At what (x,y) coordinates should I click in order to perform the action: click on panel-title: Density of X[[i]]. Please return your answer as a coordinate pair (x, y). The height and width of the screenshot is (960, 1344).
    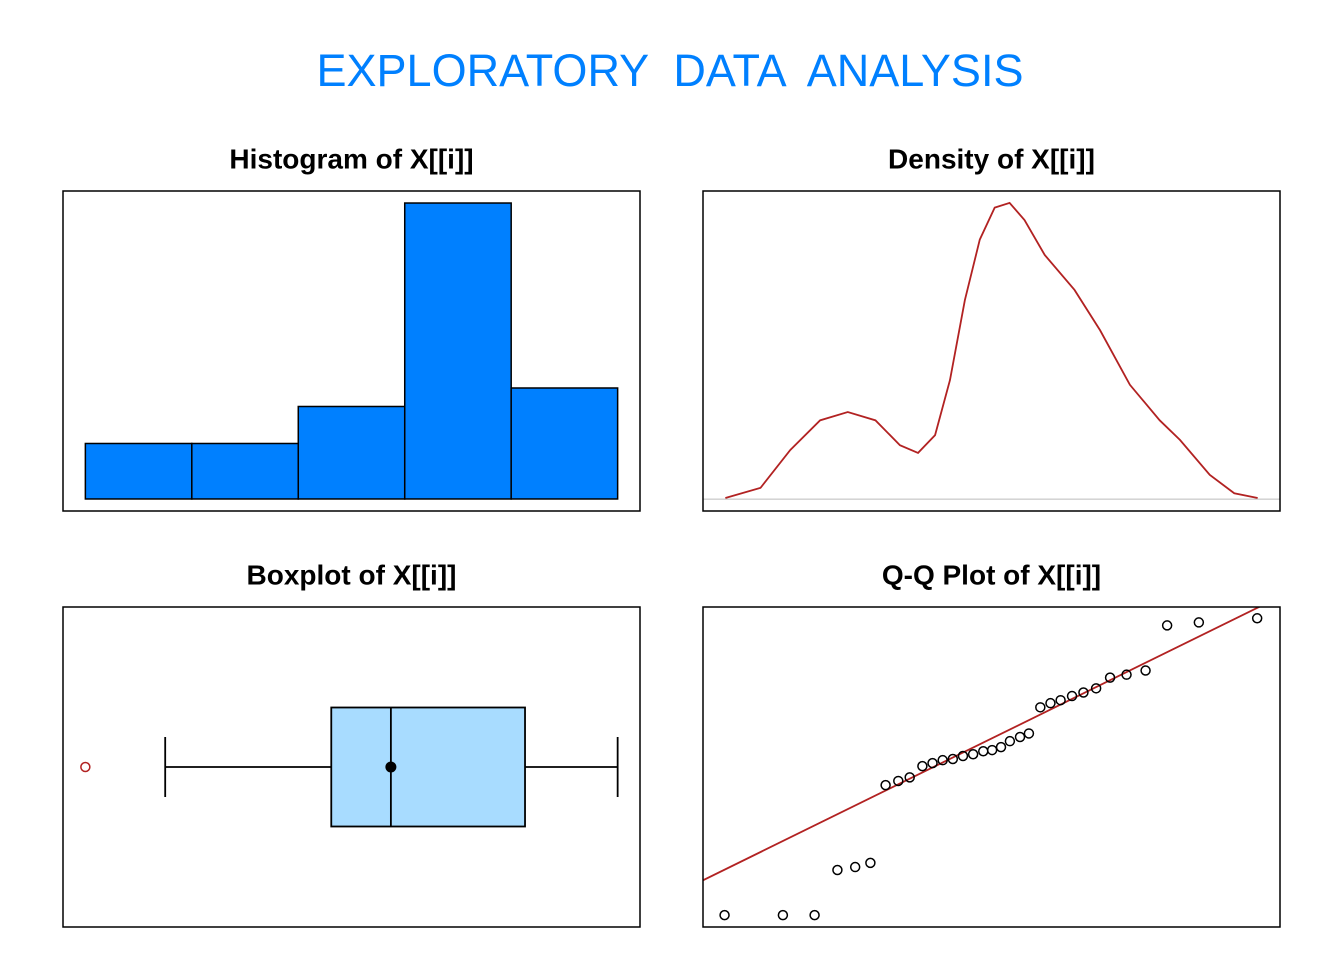
    Looking at the image, I should click on (991, 158).